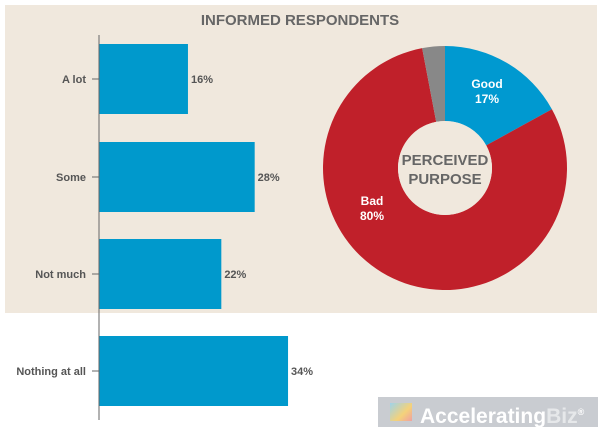 The height and width of the screenshot is (432, 600). What do you see at coordinates (444, 179) in the screenshot?
I see `donut-center-label: PURPOSE` at bounding box center [444, 179].